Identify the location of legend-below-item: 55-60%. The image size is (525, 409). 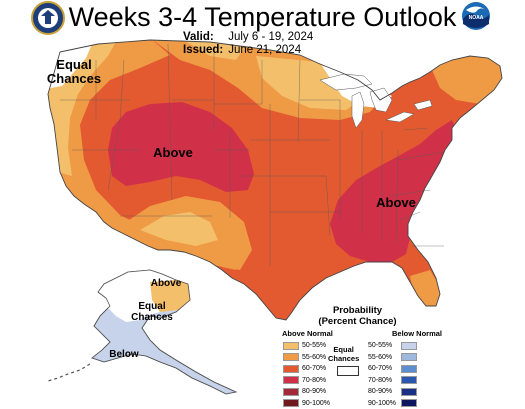
(392, 358).